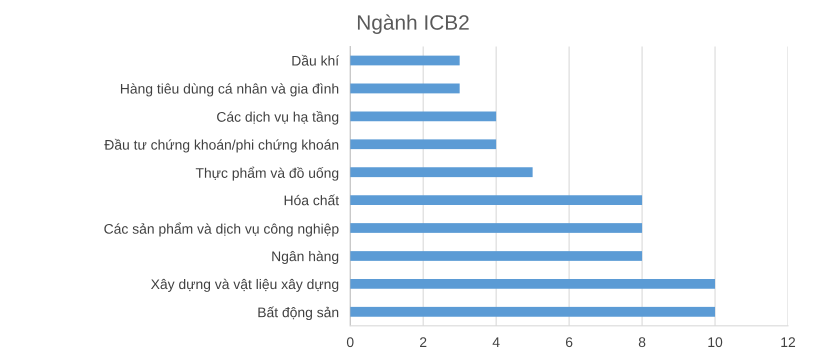  What do you see at coordinates (496, 342) in the screenshot?
I see `x-tick-label: 4` at bounding box center [496, 342].